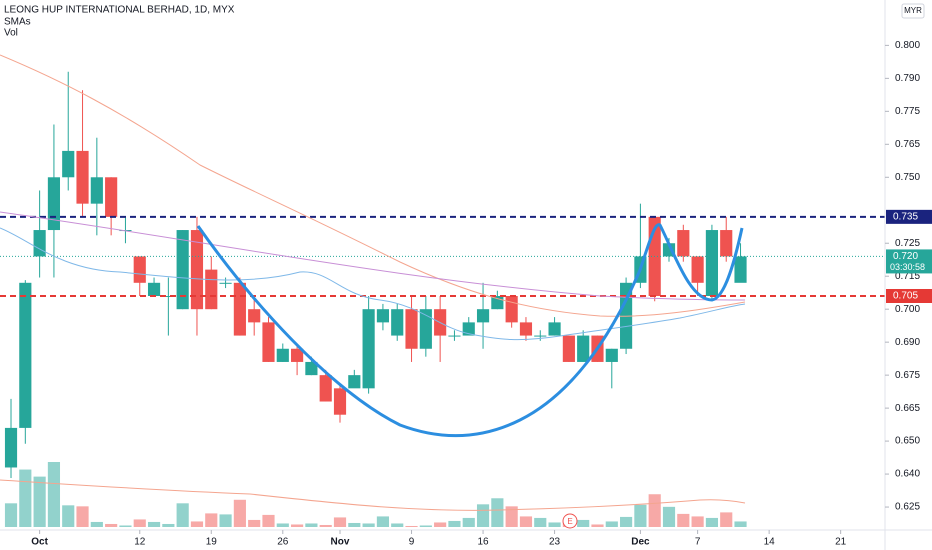 The height and width of the screenshot is (550, 932). What do you see at coordinates (483, 542) in the screenshot?
I see `x-tick-label: 16` at bounding box center [483, 542].